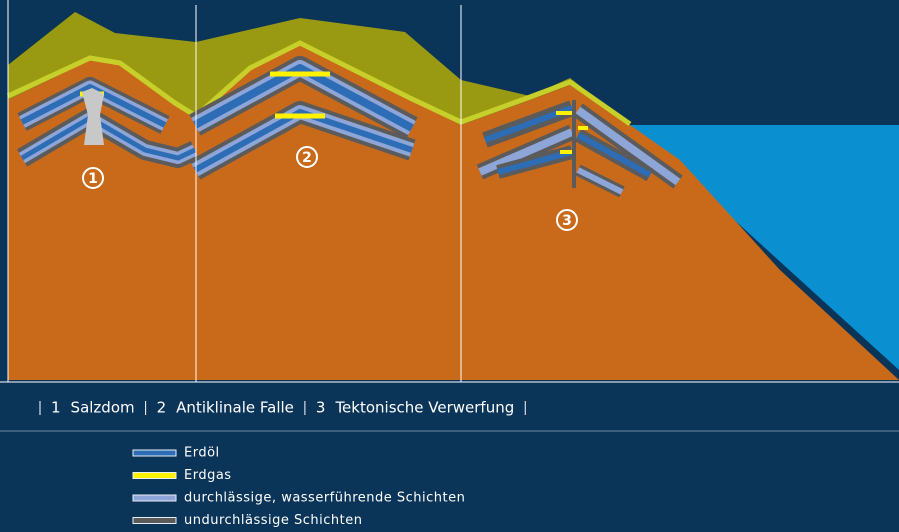 This screenshot has width=899, height=532. Describe the element at coordinates (579, 149) in the screenshot. I see `fault-block` at that location.